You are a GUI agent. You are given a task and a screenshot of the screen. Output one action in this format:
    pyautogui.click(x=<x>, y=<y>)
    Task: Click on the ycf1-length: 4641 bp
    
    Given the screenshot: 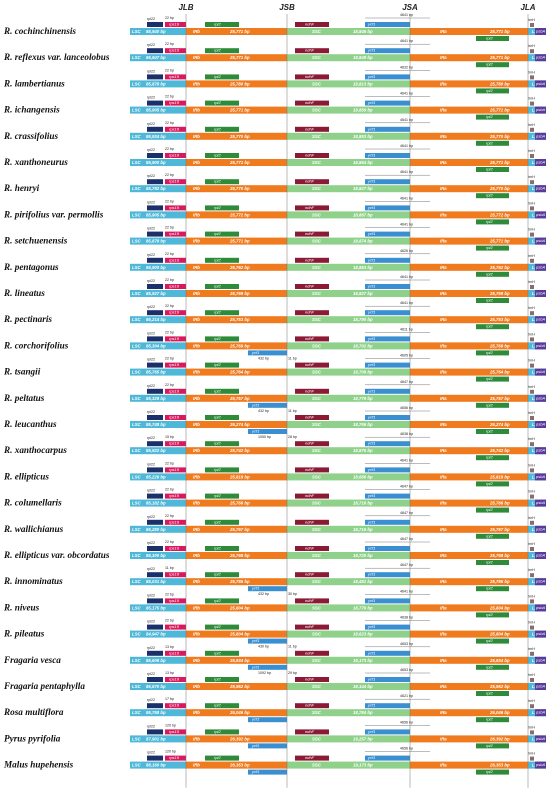 What is the action you would take?
    pyautogui.click(x=406, y=303)
    